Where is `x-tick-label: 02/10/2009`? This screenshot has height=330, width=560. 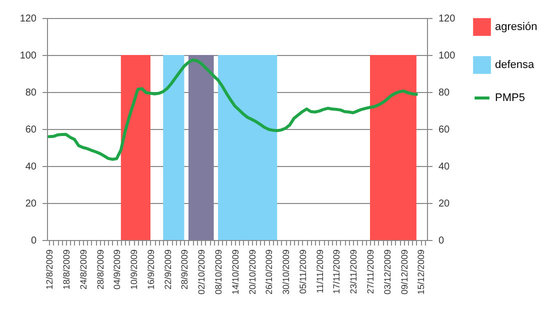
x-tick-label: 02/10/2009 is located at coordinates (201, 272).